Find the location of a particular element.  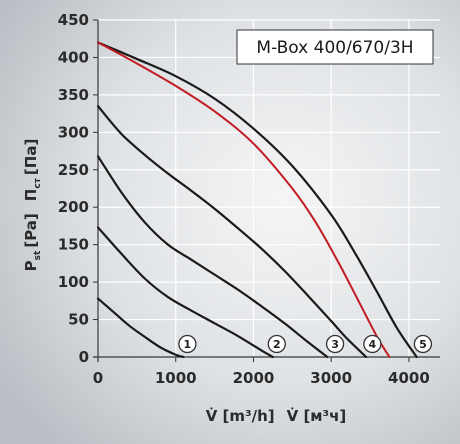

chart-title: M-Box 400/670/3H is located at coordinates (334, 48).